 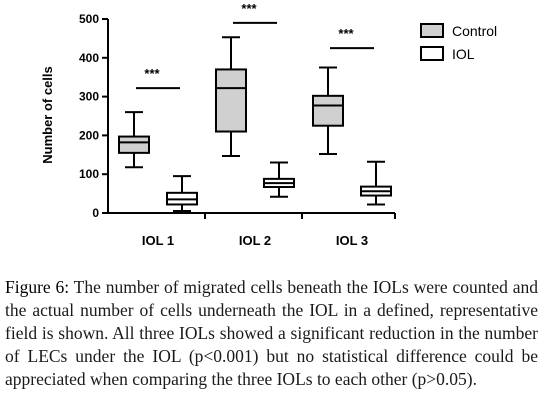 I want to click on y-tick-label: 500, so click(x=89, y=19).